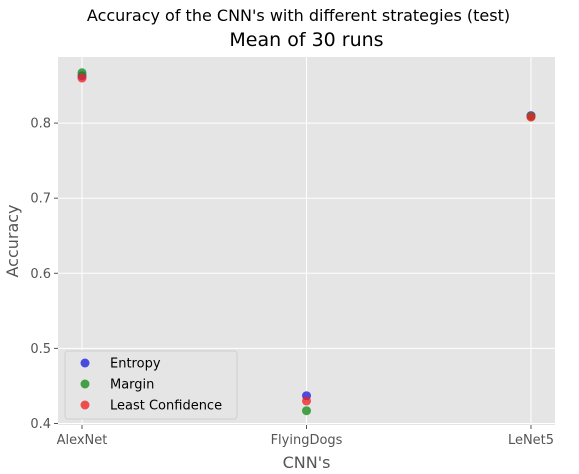  What do you see at coordinates (166, 406) in the screenshot?
I see `legend-label: Least Confidence` at bounding box center [166, 406].